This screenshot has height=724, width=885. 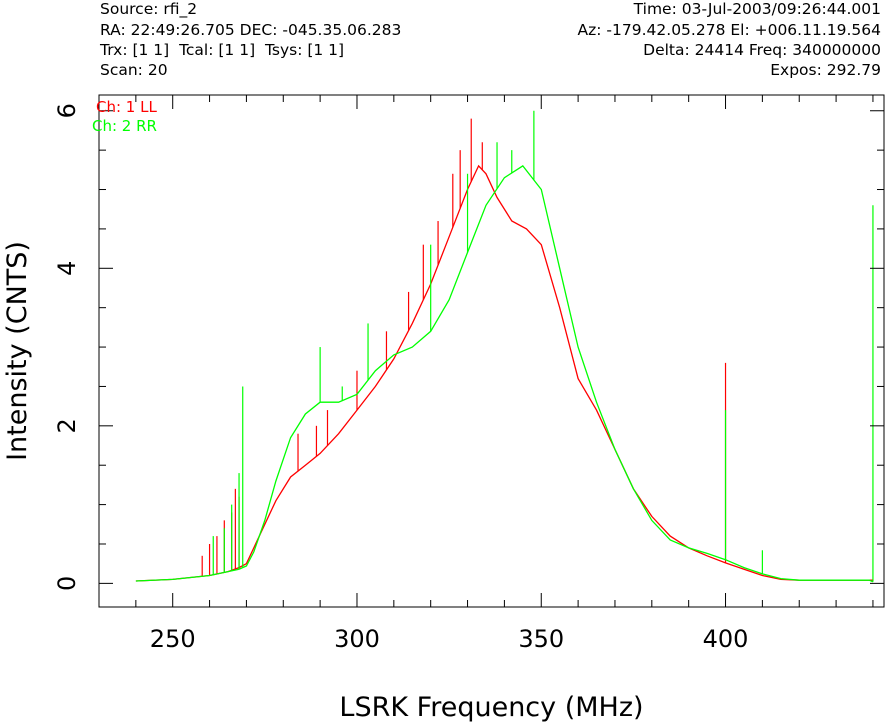 What do you see at coordinates (222, 50) in the screenshot?
I see `header-trx-tcal-tsys: Trx: [1 1] Tcal: [1 1] Tsys: [1 1]` at bounding box center [222, 50].